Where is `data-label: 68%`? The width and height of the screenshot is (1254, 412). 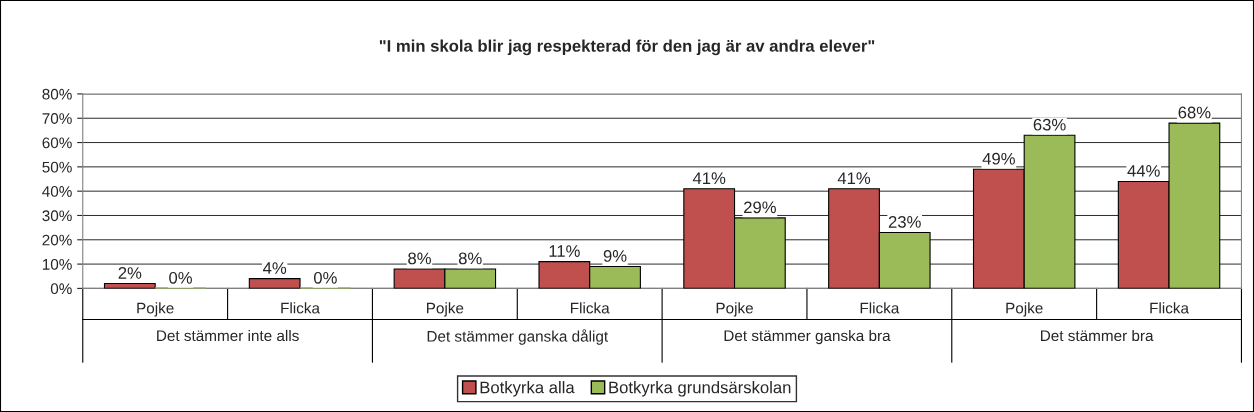 data-label: 68% is located at coordinates (1194, 112).